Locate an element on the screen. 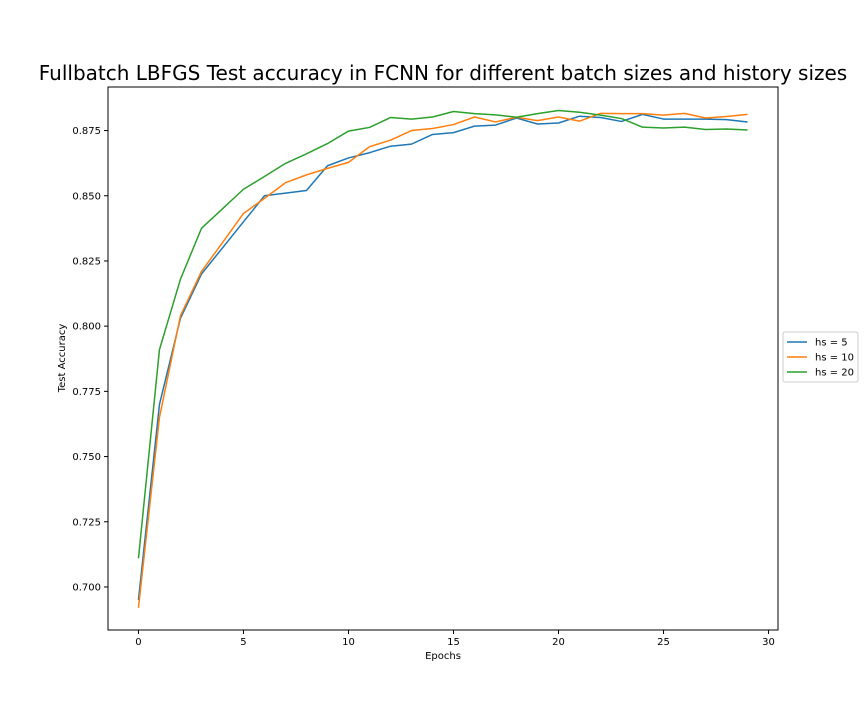  y-tick-label: 0.800 is located at coordinates (86, 327).